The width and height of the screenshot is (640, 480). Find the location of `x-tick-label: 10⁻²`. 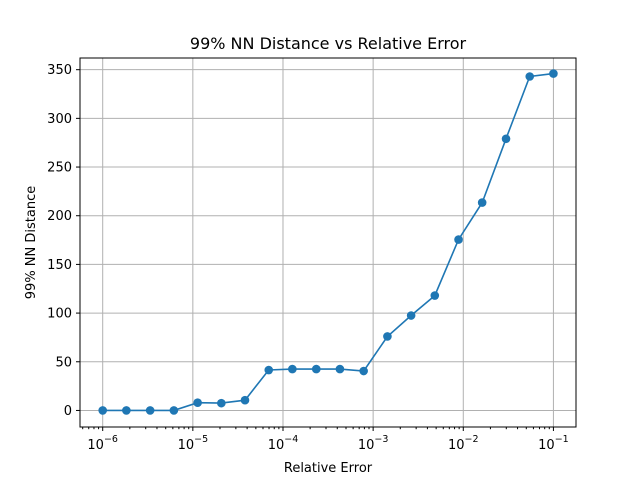

x-tick-label: 10⁻² is located at coordinates (463, 443).